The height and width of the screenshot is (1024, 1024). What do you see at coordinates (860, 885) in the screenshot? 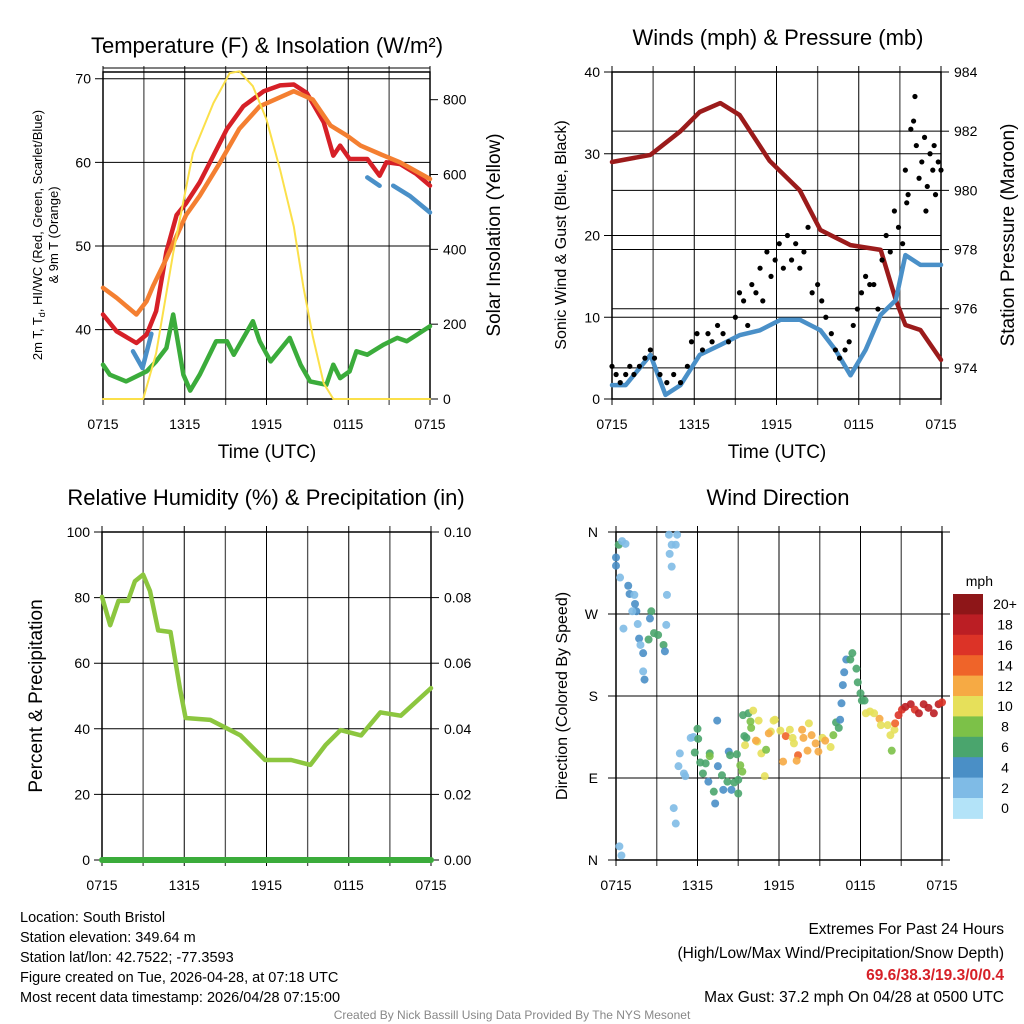
I see `winddir-xtick-label: 0115` at bounding box center [860, 885].